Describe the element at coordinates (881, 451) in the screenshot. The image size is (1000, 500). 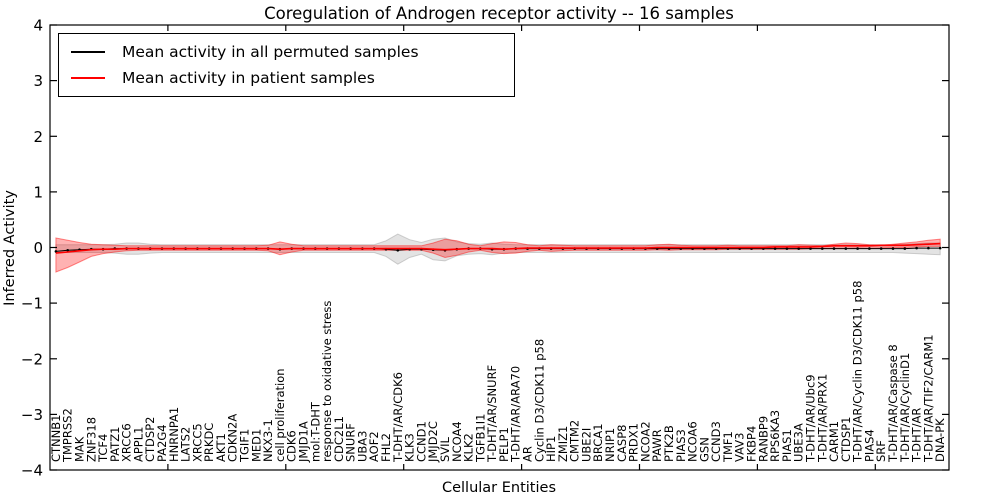
I see `x-tick-label: SRF` at that location.